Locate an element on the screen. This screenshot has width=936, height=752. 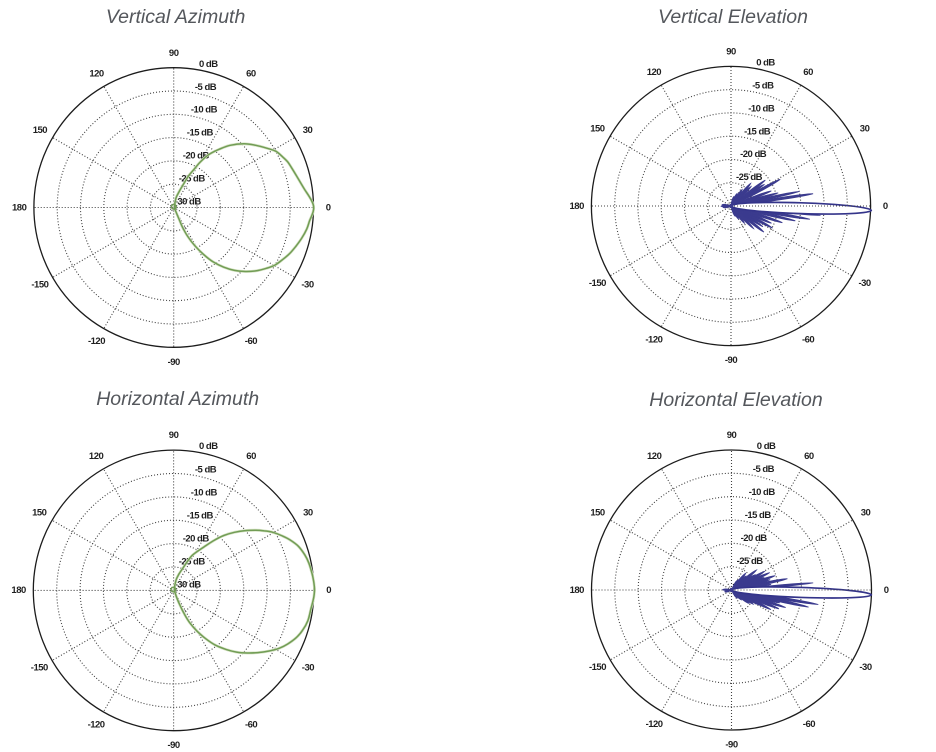
svg-text: Horizontal Azimuth is located at coordinates (177, 399).